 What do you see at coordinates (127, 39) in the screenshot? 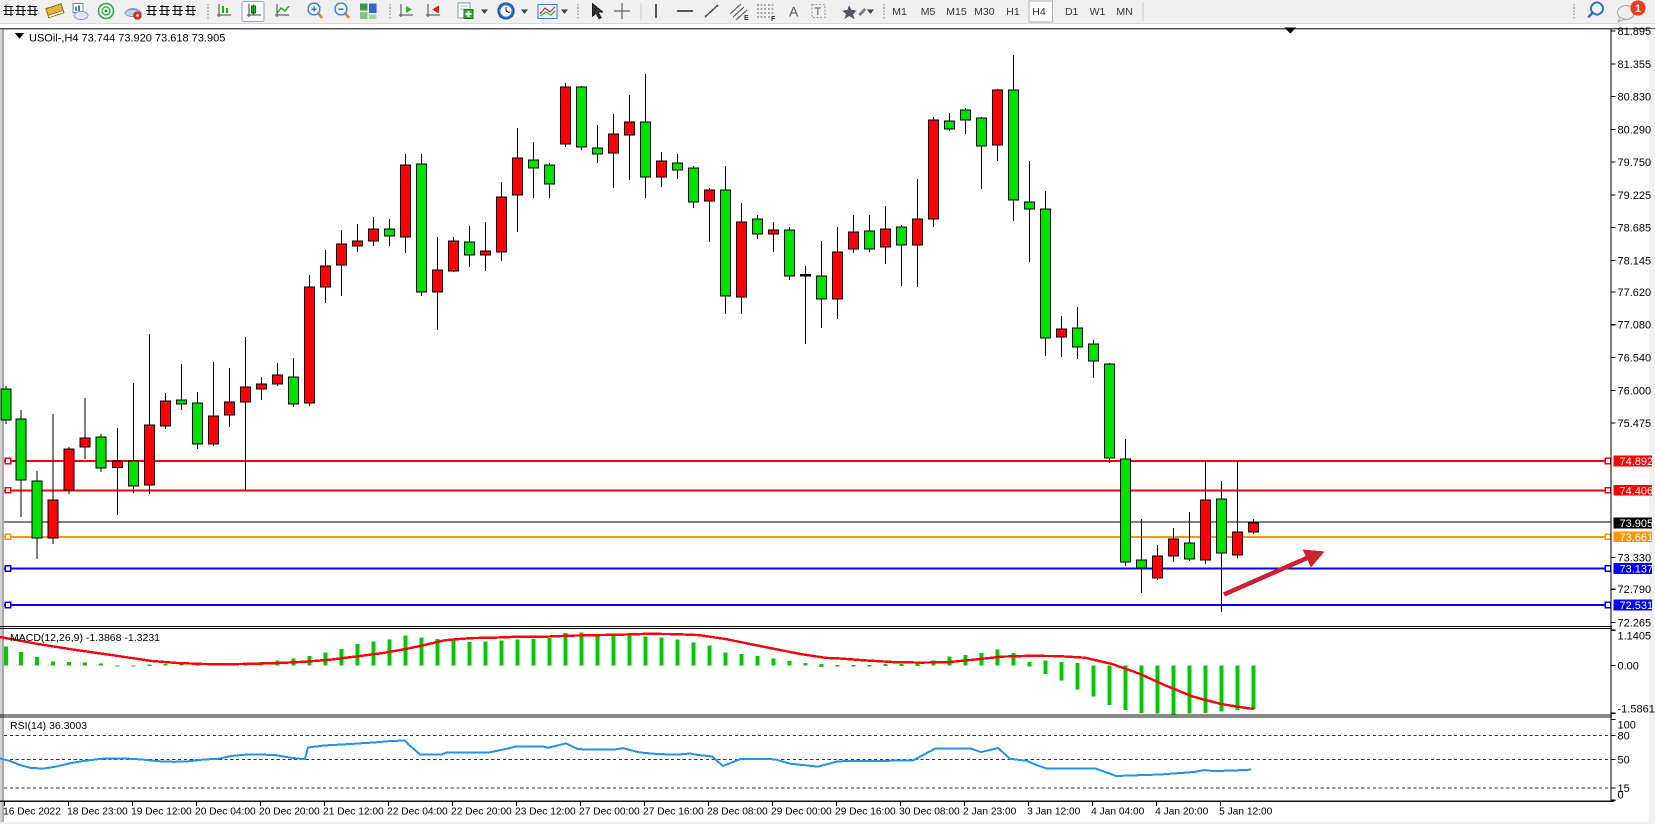
I see `svg-text:USOil-,H4 73.744 73.920 73.61: USOil-,H4 73.744 73.920 73.618 73.905` at bounding box center [127, 39].